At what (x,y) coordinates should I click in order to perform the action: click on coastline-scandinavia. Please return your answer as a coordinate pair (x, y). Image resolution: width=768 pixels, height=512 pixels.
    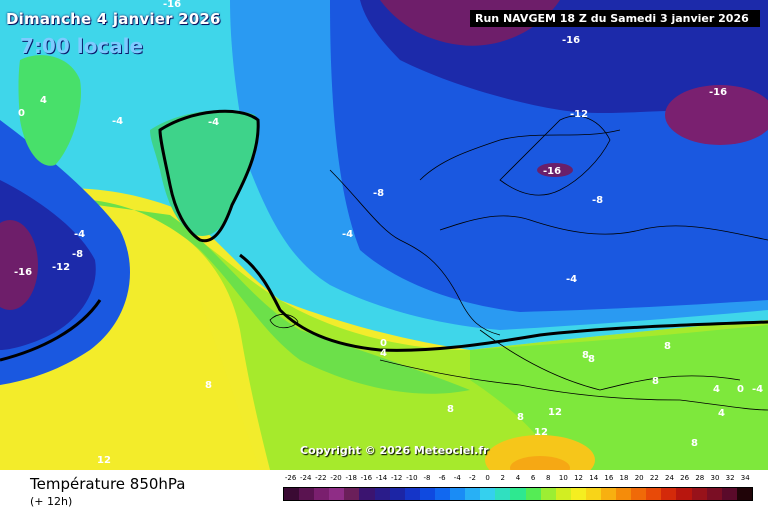
    Looking at the image, I should click on (555, 155).